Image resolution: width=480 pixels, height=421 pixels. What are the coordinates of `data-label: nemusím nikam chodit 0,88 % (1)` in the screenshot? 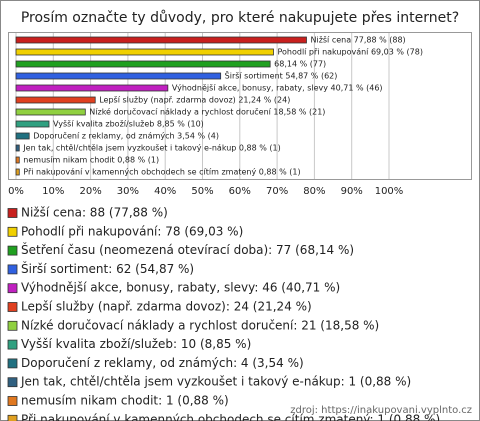 It's located at (91, 160).